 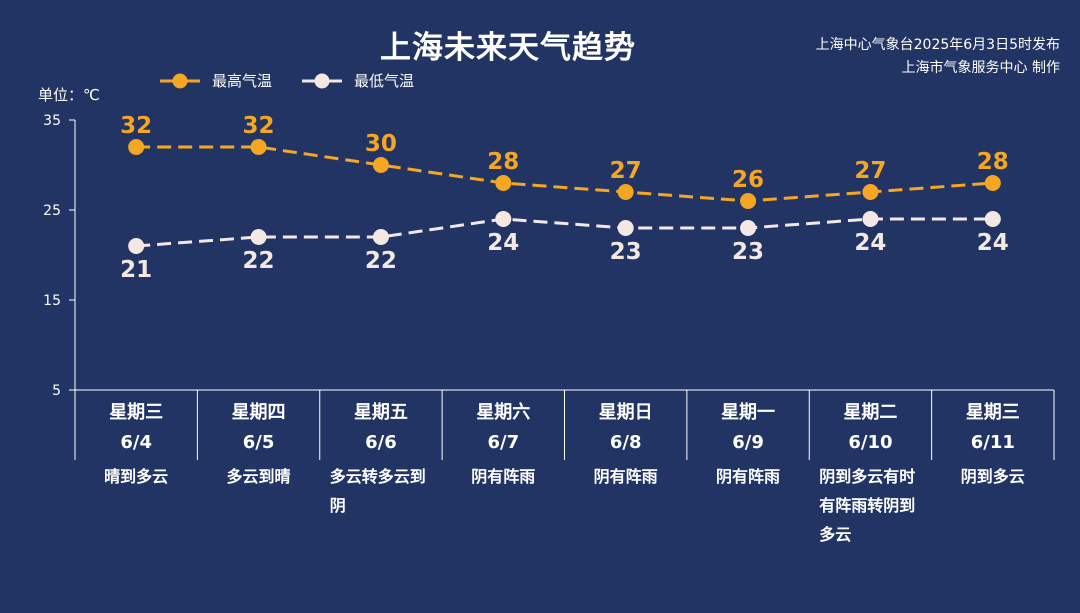 I want to click on publish-time: 上海中心气象台2025年6月3日5时发布, so click(x=937, y=45).